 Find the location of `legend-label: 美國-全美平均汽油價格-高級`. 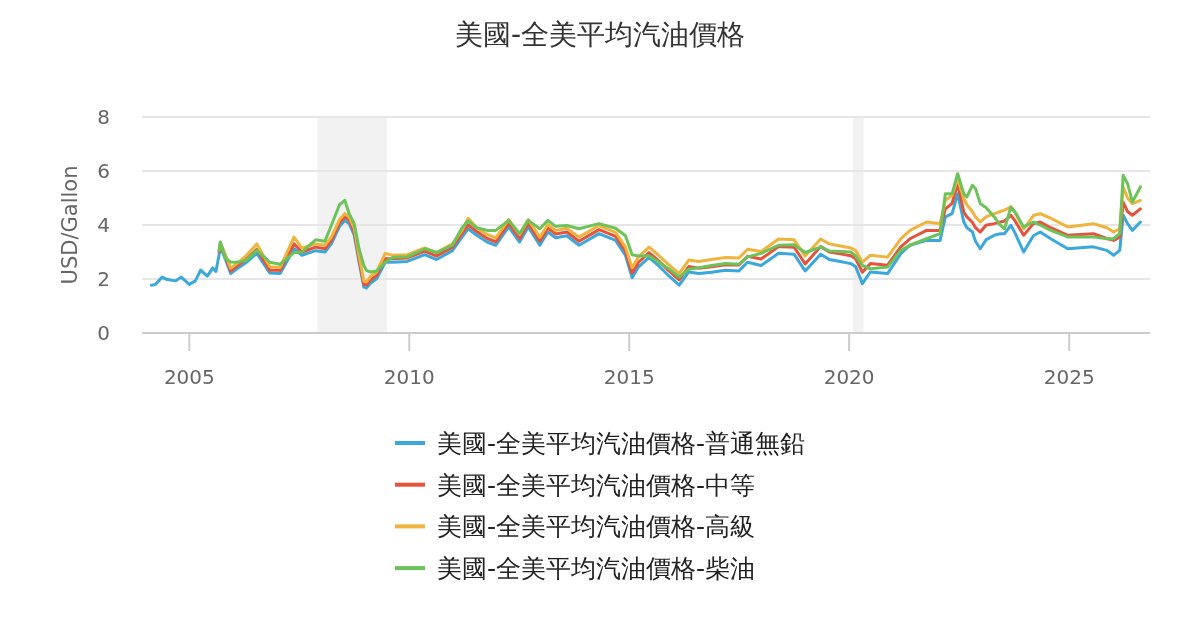

legend-label: 美國-全美平均汽油價格-高級 is located at coordinates (596, 527).